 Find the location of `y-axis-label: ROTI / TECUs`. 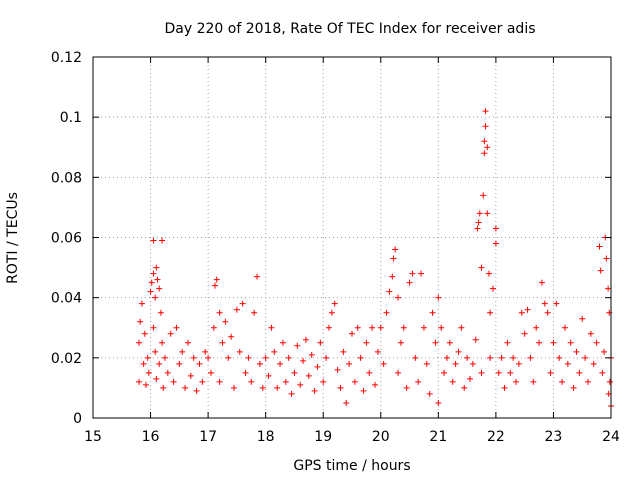

y-axis-label: ROTI / TECUs is located at coordinates (13, 238).